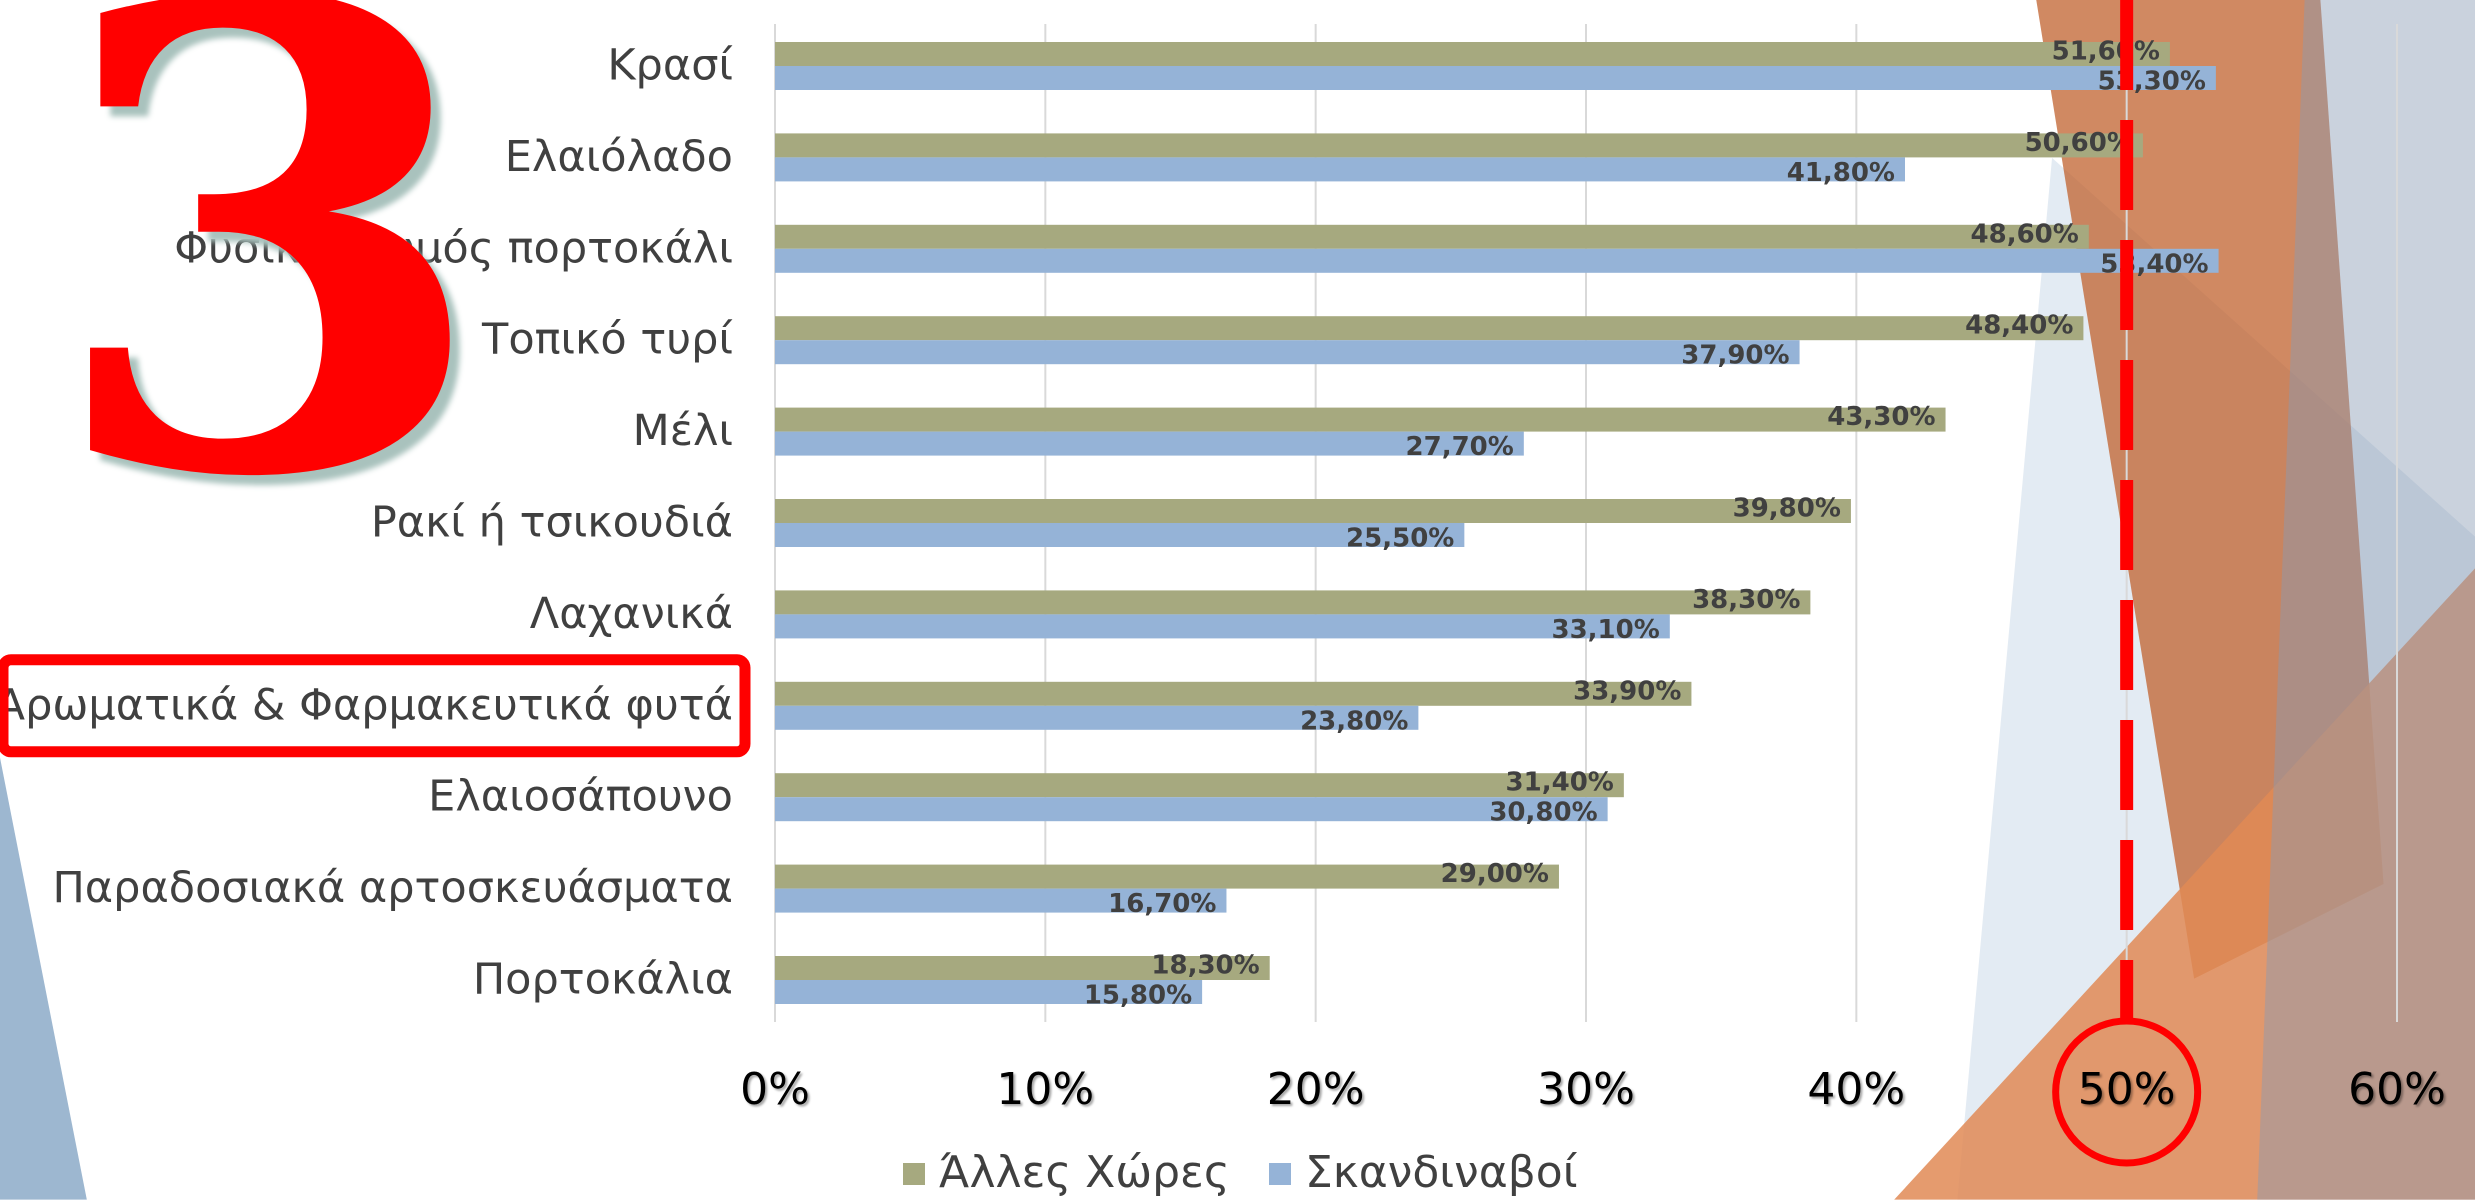 Image resolution: width=2475 pixels, height=1200 pixels. Describe the element at coordinates (1543, 813) in the screenshot. I see `value-label: 30,80%` at that location.